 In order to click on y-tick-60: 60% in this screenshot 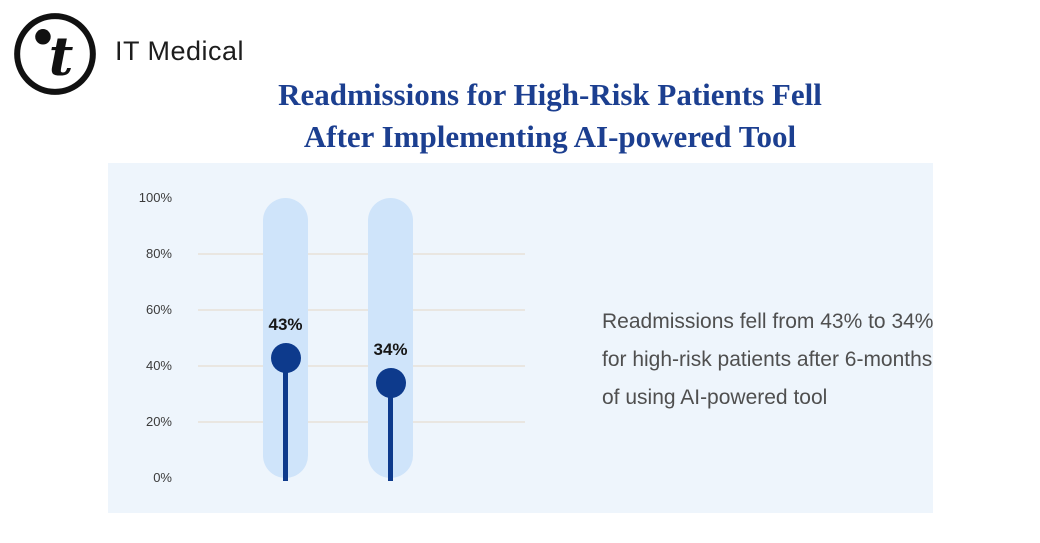, I will do `click(158, 309)`.